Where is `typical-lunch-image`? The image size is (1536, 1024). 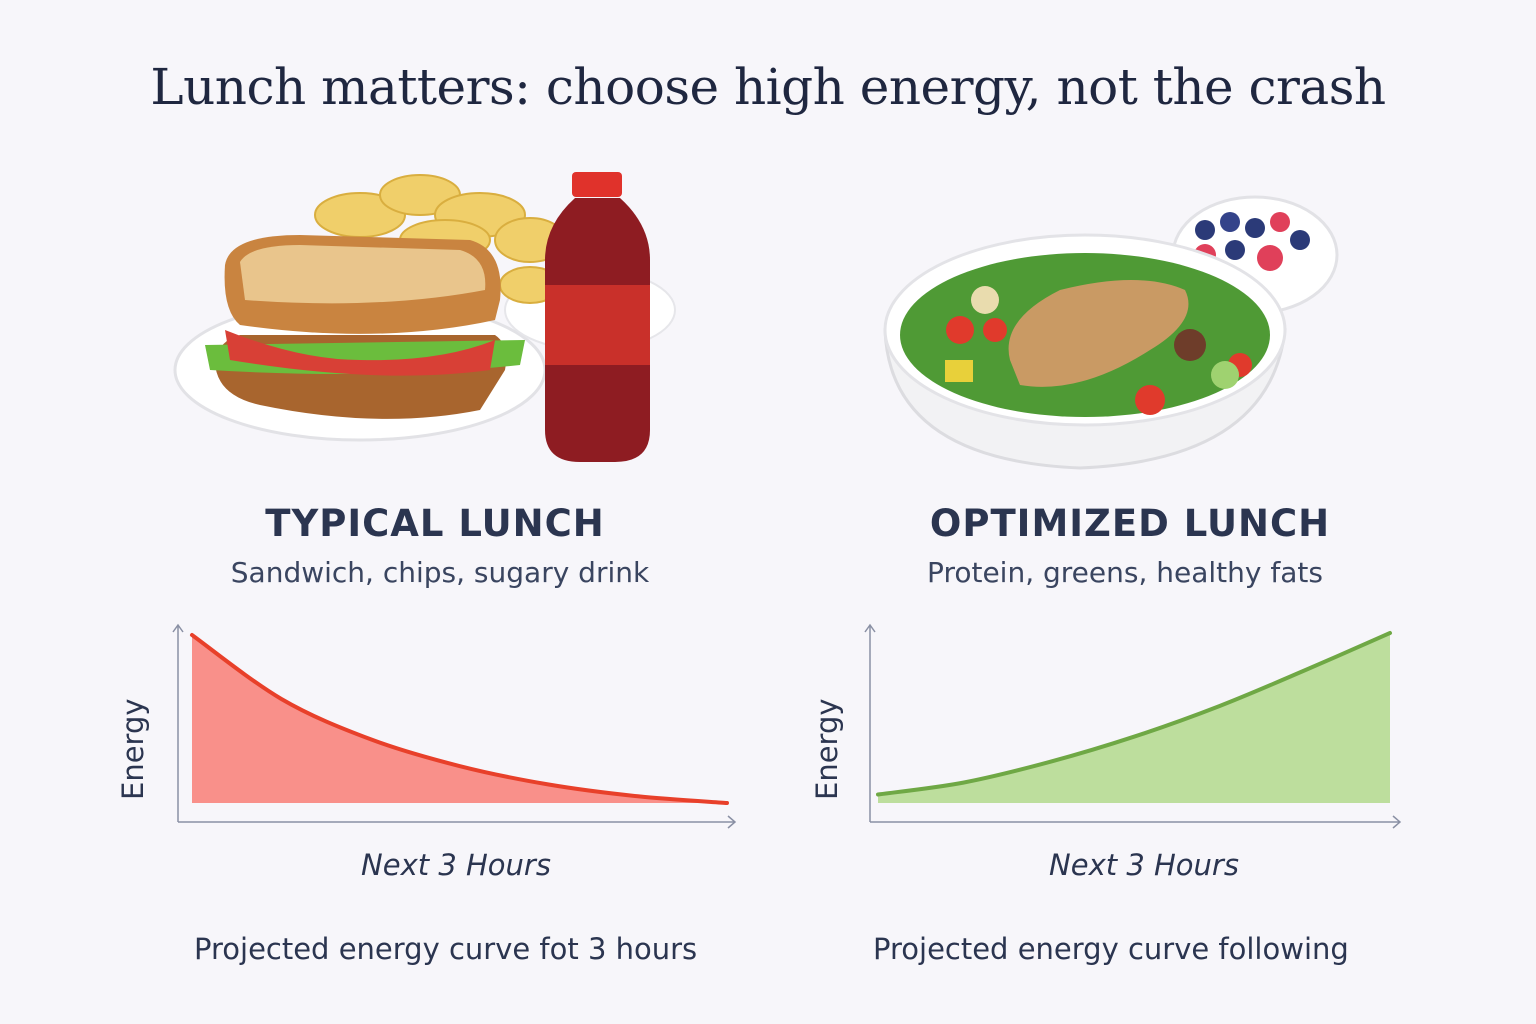 typical-lunch-image is located at coordinates (424, 317).